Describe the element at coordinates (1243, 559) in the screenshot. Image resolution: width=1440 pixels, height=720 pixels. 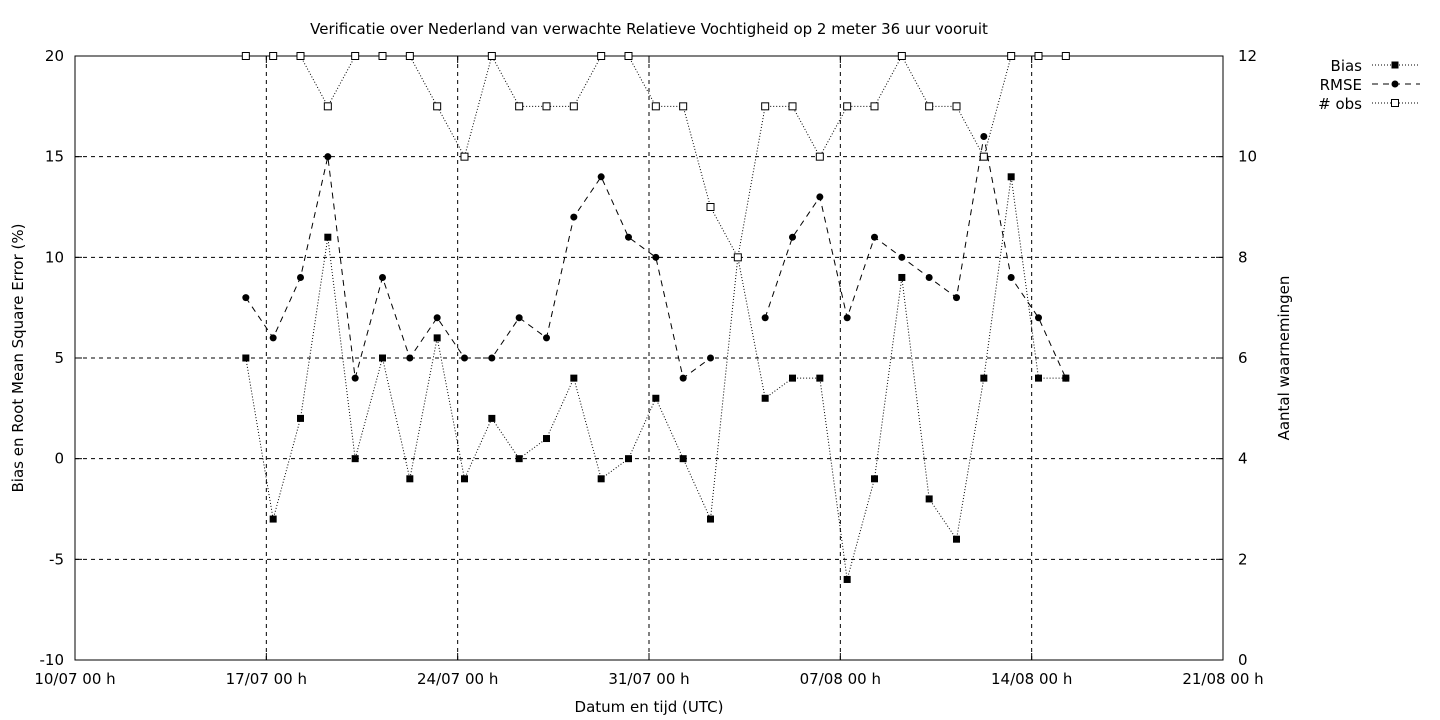
I see `y2-tick-label: 2` at that location.